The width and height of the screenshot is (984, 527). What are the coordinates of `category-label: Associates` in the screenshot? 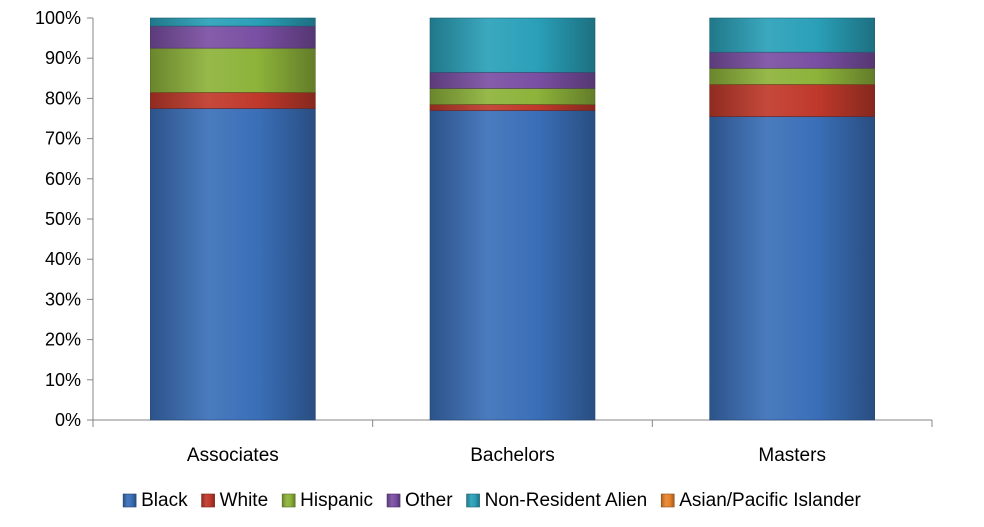 It's located at (233, 455).